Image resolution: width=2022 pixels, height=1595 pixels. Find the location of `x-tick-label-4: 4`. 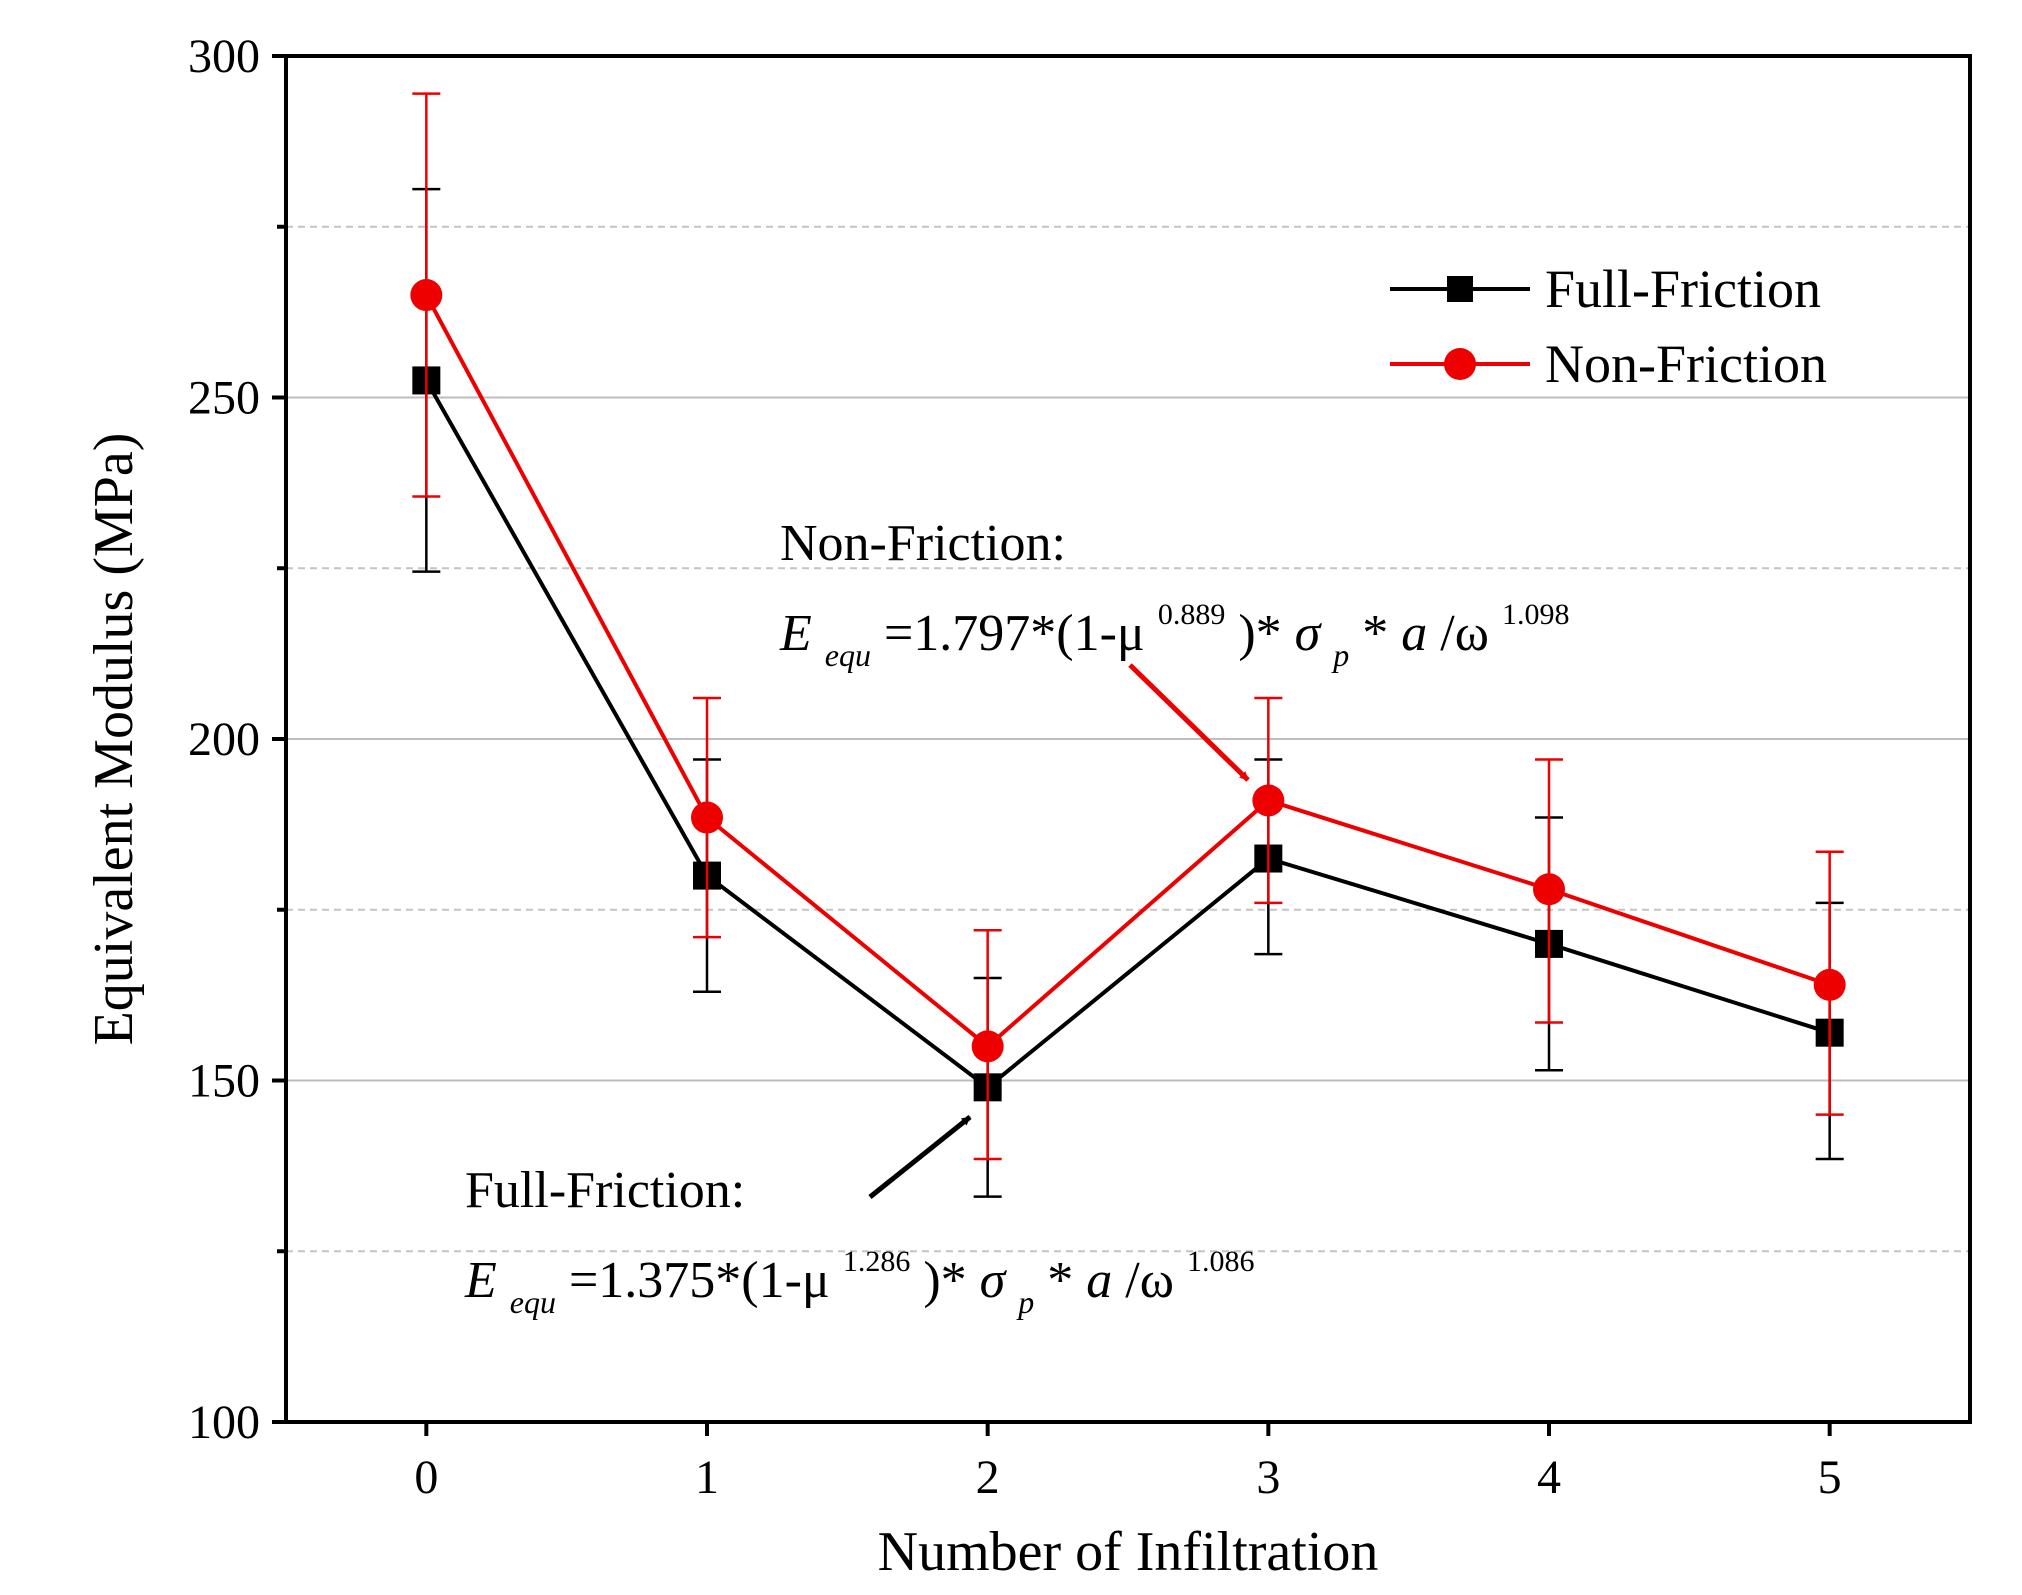

x-tick-label-4: 4 is located at coordinates (1549, 1477).